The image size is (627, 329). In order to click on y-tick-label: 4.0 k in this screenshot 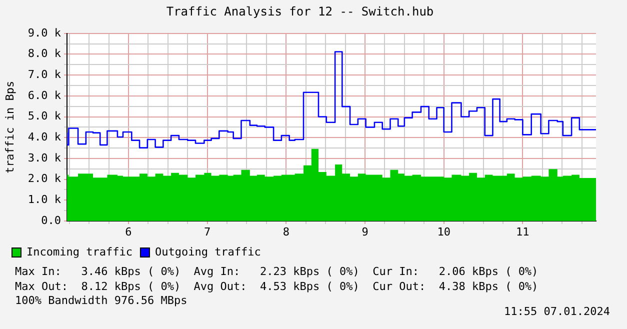, I will do `click(45, 137)`.